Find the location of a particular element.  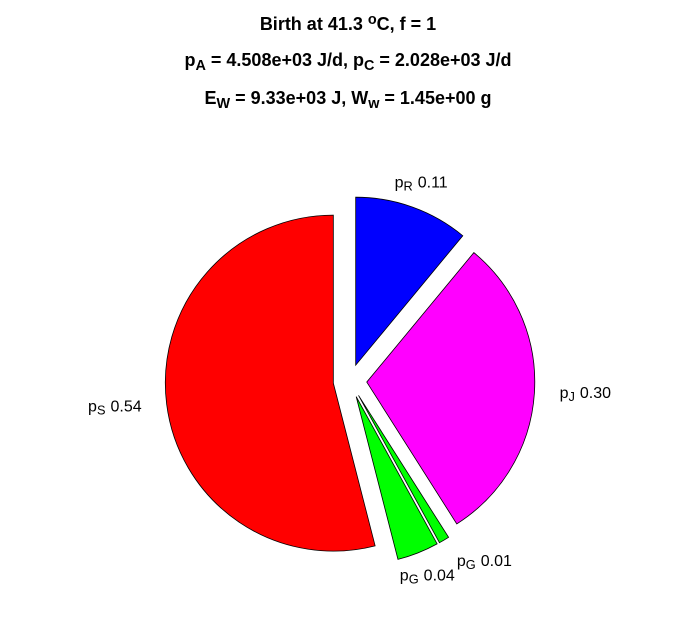

text-segment: = 9.33e+03 J, W is located at coordinates (299, 98).